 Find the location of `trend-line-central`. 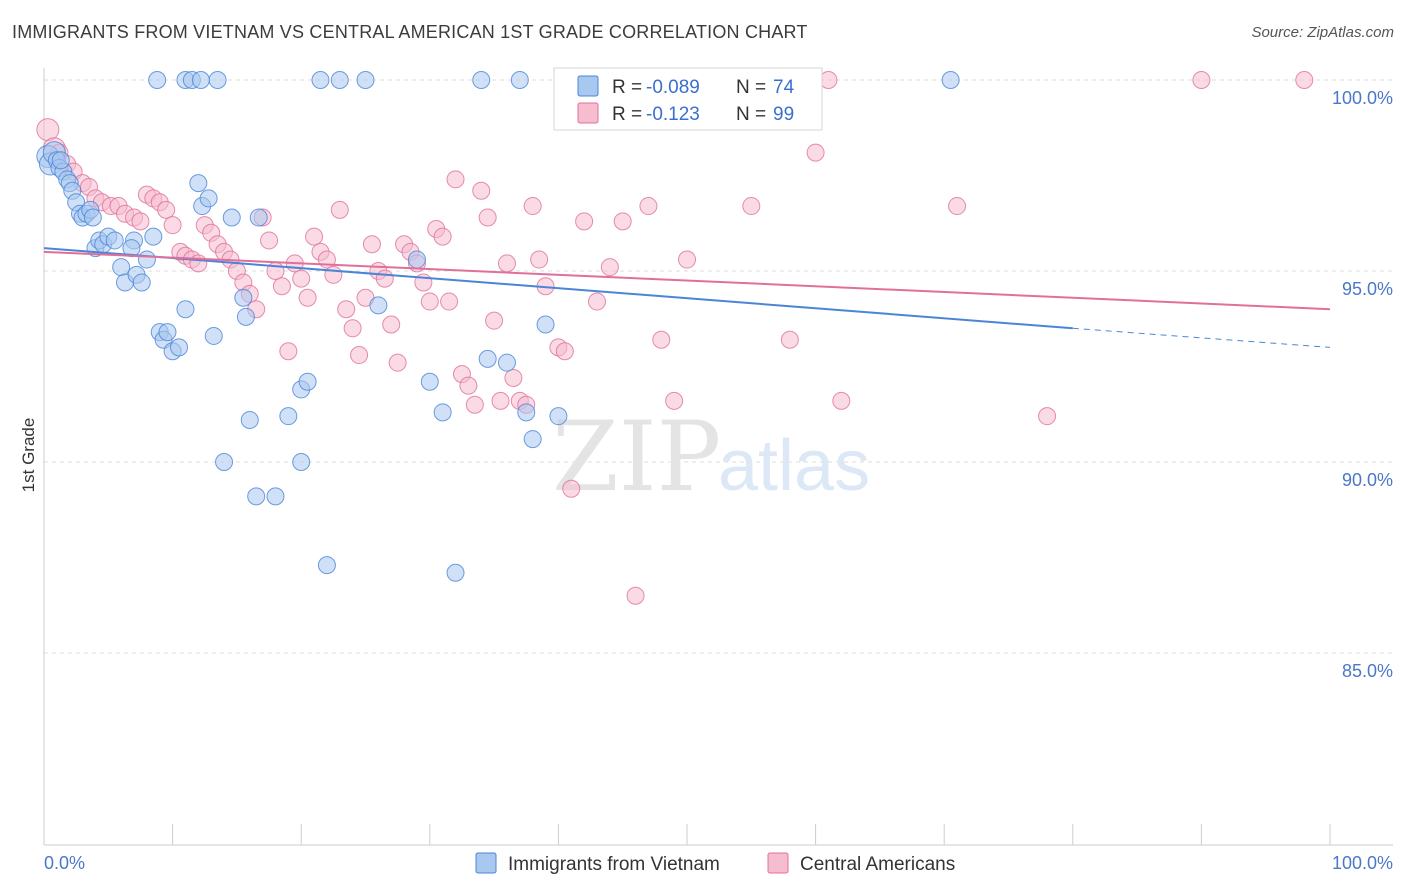

trend-line-central is located at coordinates (687, 280).